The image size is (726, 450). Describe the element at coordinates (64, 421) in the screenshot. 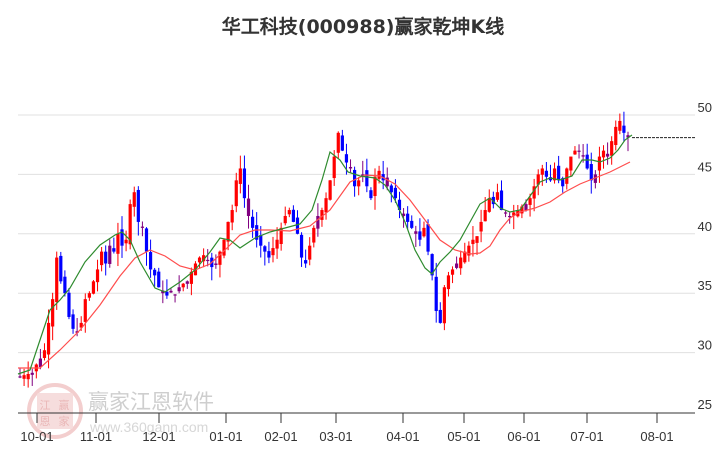

I see `svg-text: 家` at that location.